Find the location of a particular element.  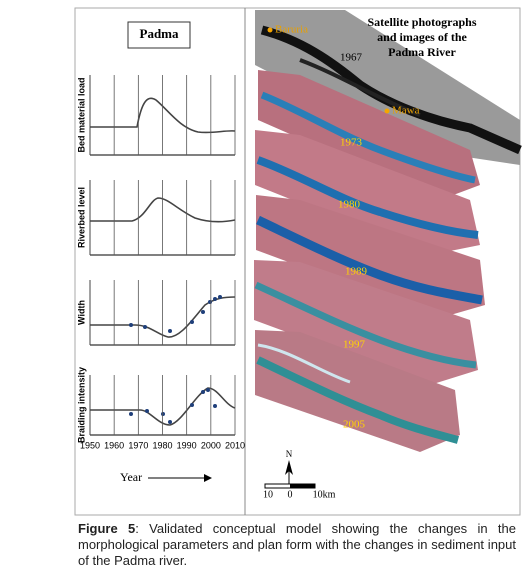

x-tick-label: 1980 is located at coordinates (162, 445).